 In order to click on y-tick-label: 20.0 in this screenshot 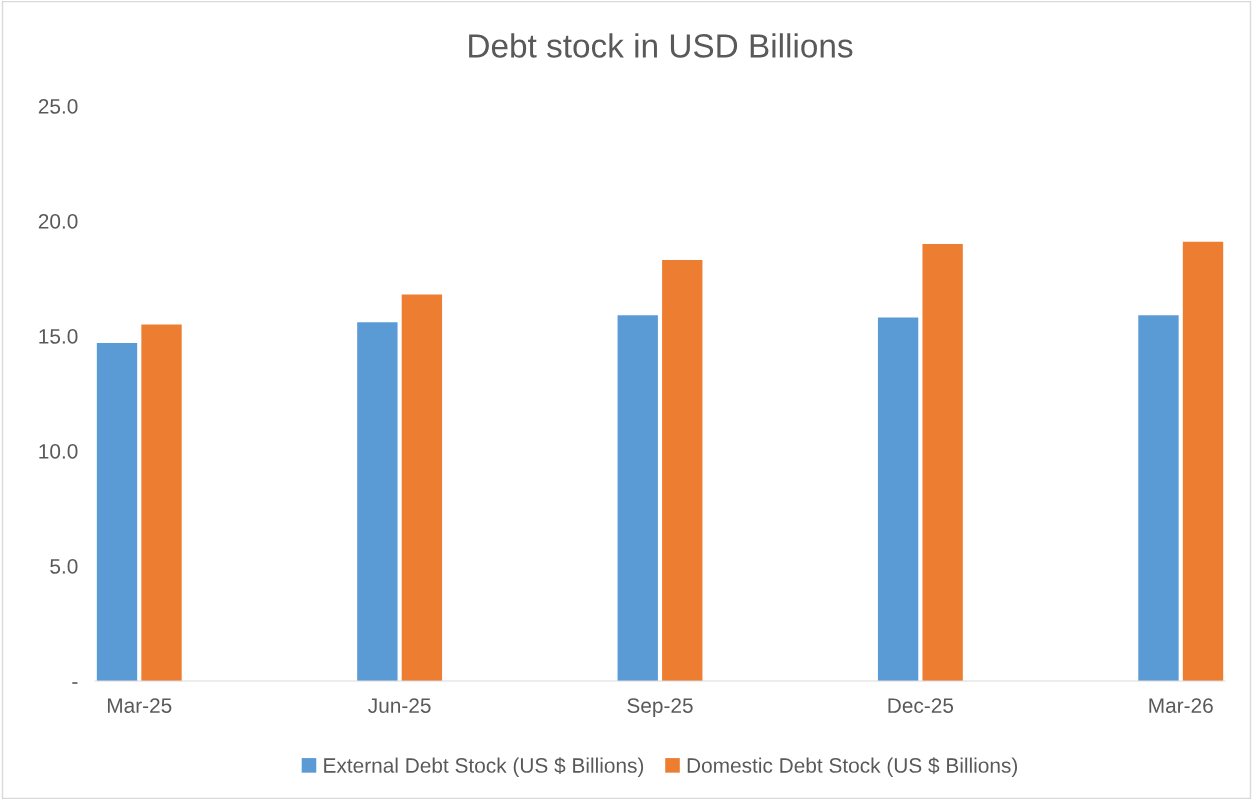, I will do `click(58, 221)`.